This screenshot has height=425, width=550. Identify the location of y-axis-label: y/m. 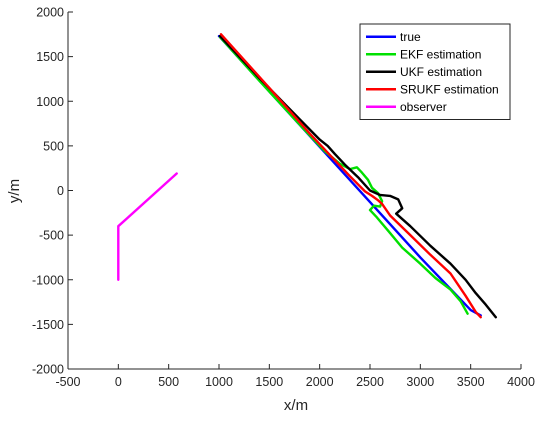
(14, 191).